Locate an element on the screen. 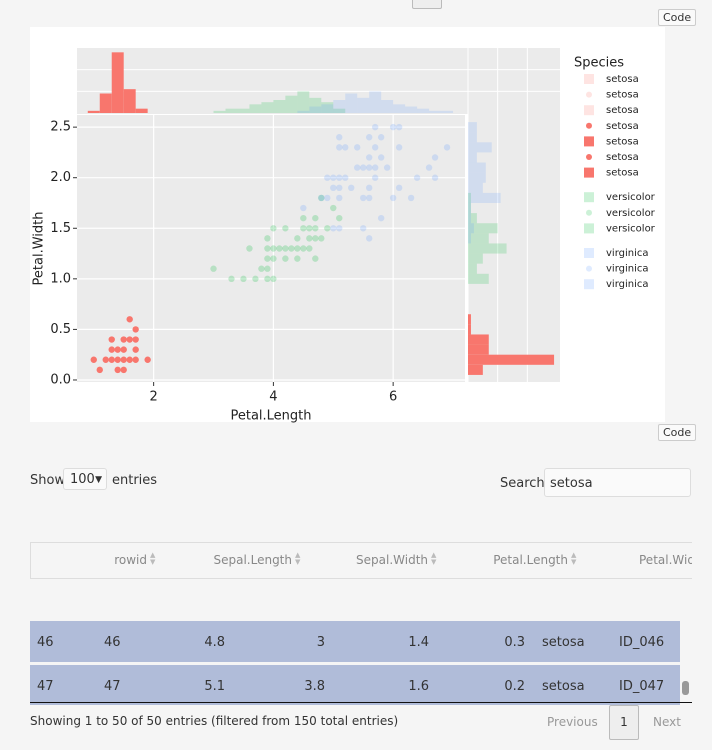 This screenshot has width=712, height=750. page-button: 1 is located at coordinates (624, 722).